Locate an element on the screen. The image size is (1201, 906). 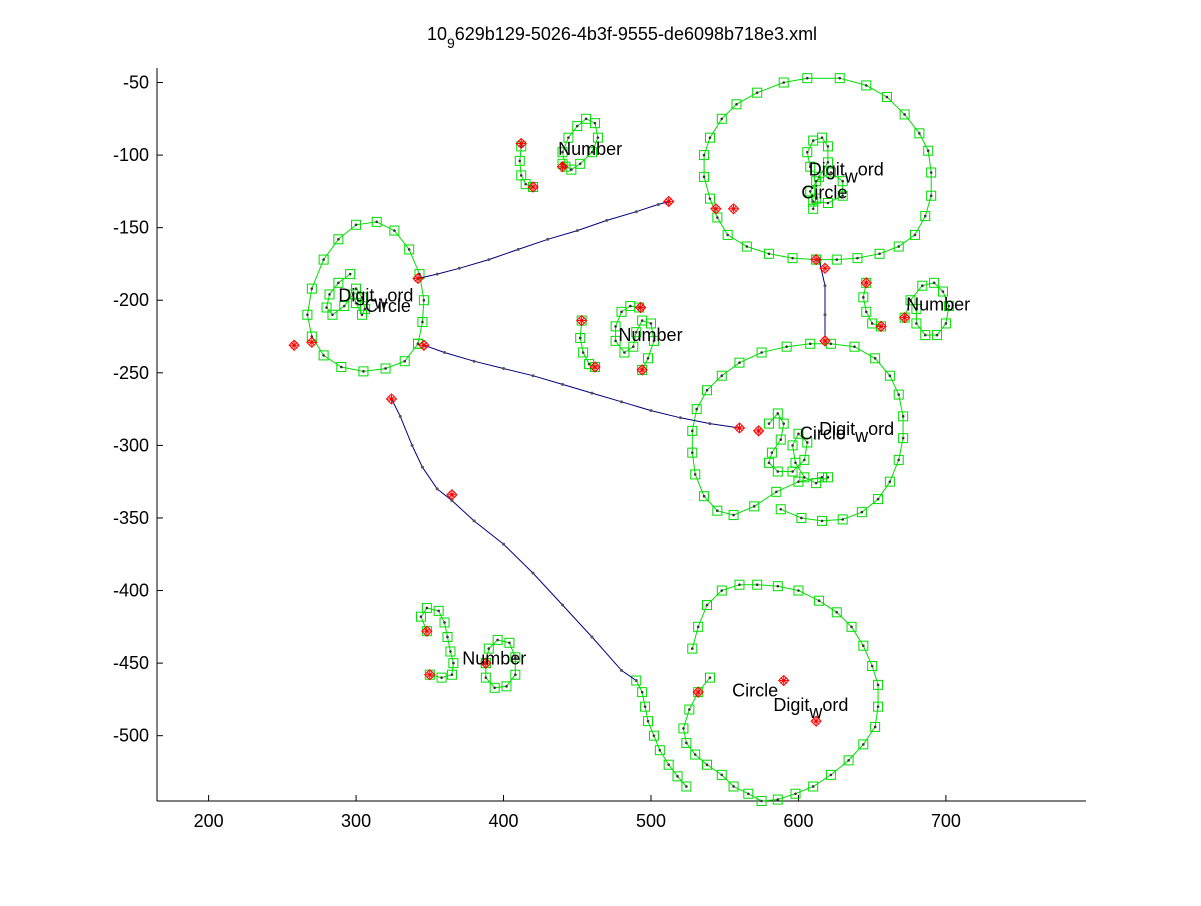
x-tick-label: 300 is located at coordinates (356, 821).